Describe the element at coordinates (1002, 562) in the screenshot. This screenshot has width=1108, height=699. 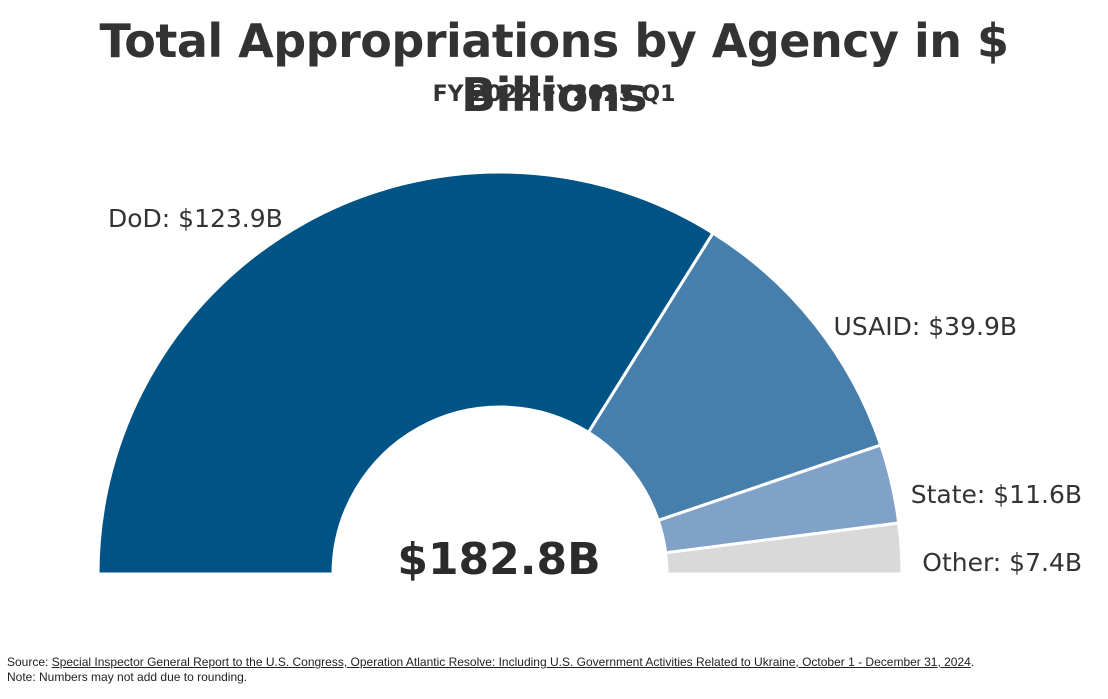
I see `slice-label-other: Other: $7.4B` at that location.